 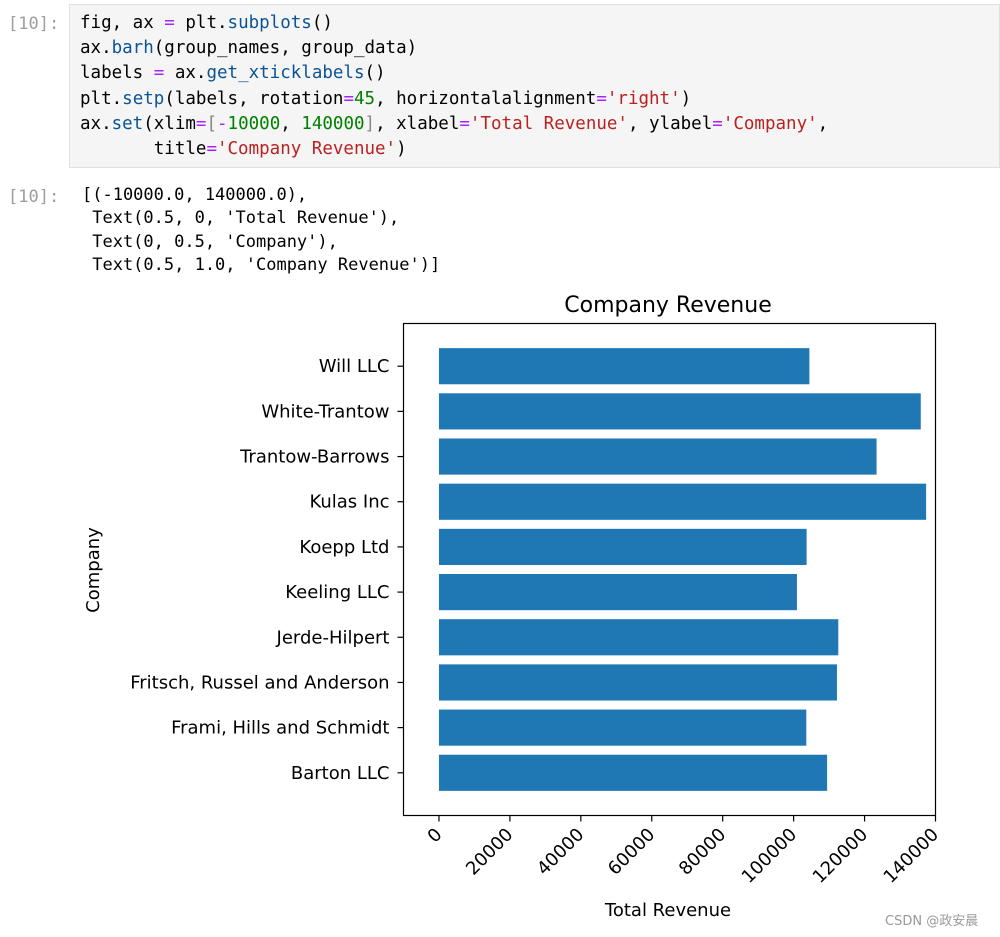 What do you see at coordinates (254, 123) in the screenshot?
I see `code-token: 10000` at bounding box center [254, 123].